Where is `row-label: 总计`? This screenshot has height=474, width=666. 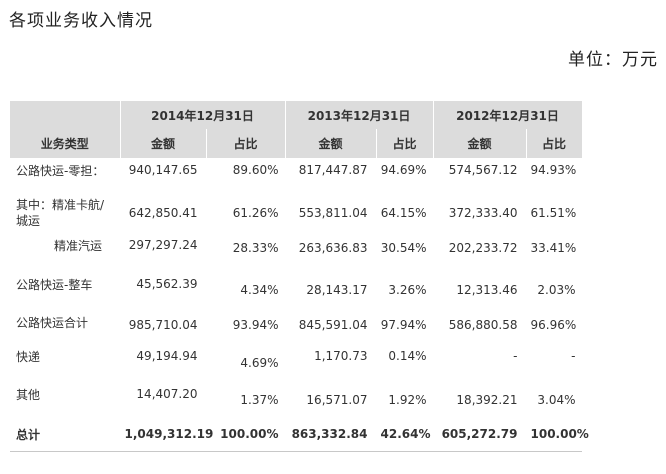
row-label: 总计 is located at coordinates (65, 435).